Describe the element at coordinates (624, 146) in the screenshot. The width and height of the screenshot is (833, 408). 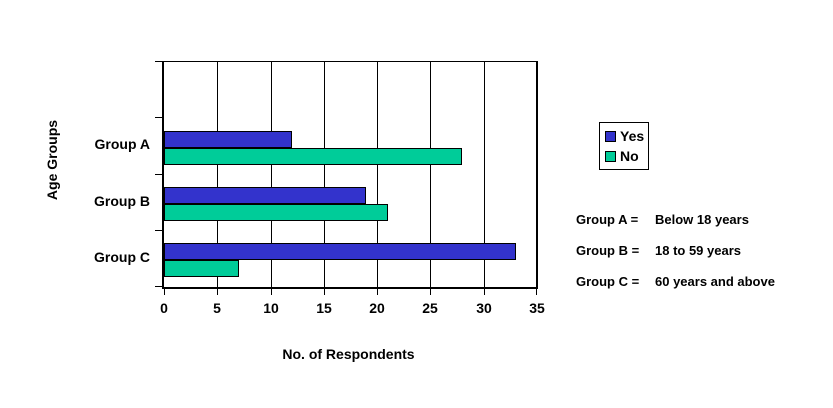
I see `legend: Yes No` at that location.